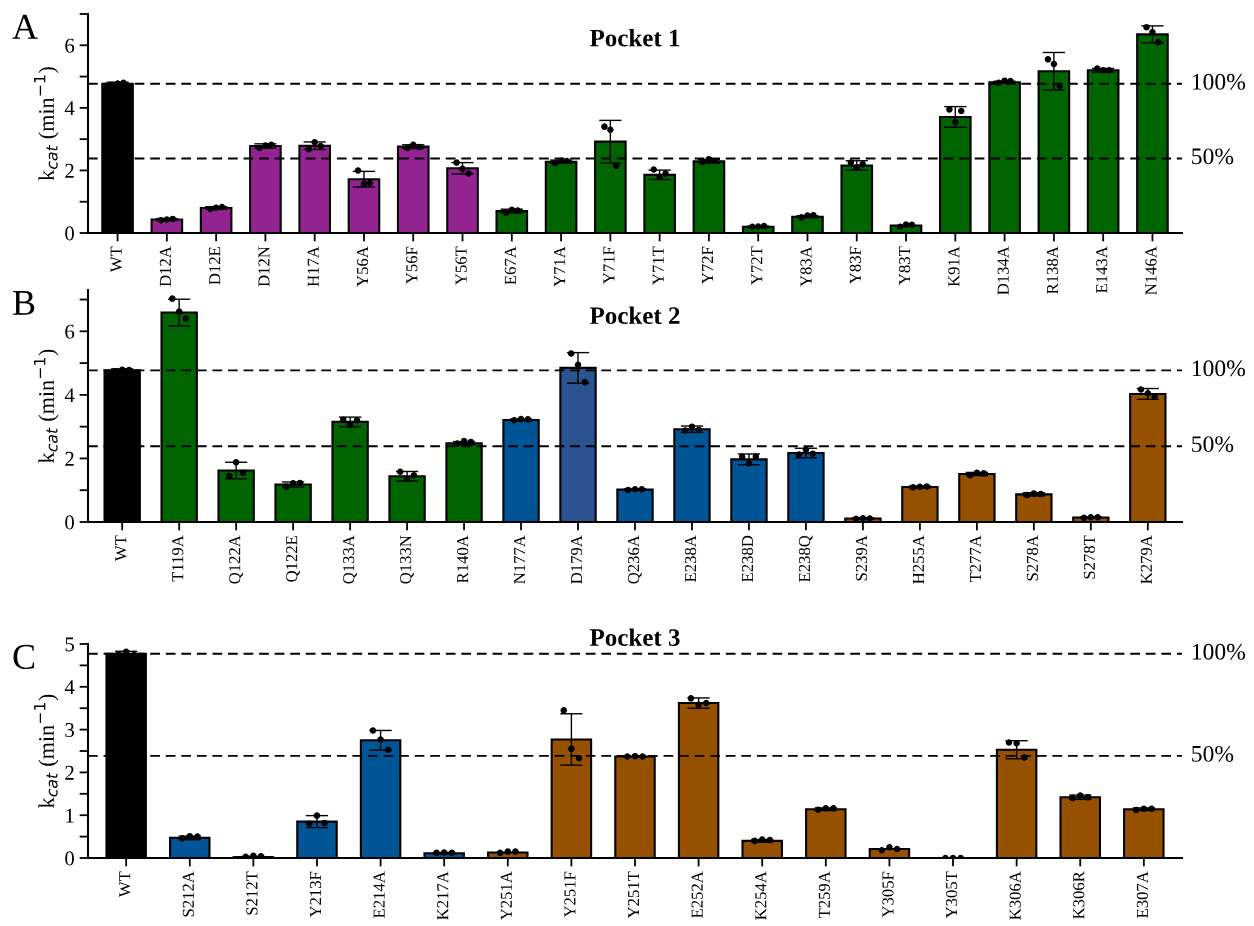 The width and height of the screenshot is (1254, 926). Describe the element at coordinates (264, 266) in the screenshot. I see `x-tick-label: D12N` at that location.